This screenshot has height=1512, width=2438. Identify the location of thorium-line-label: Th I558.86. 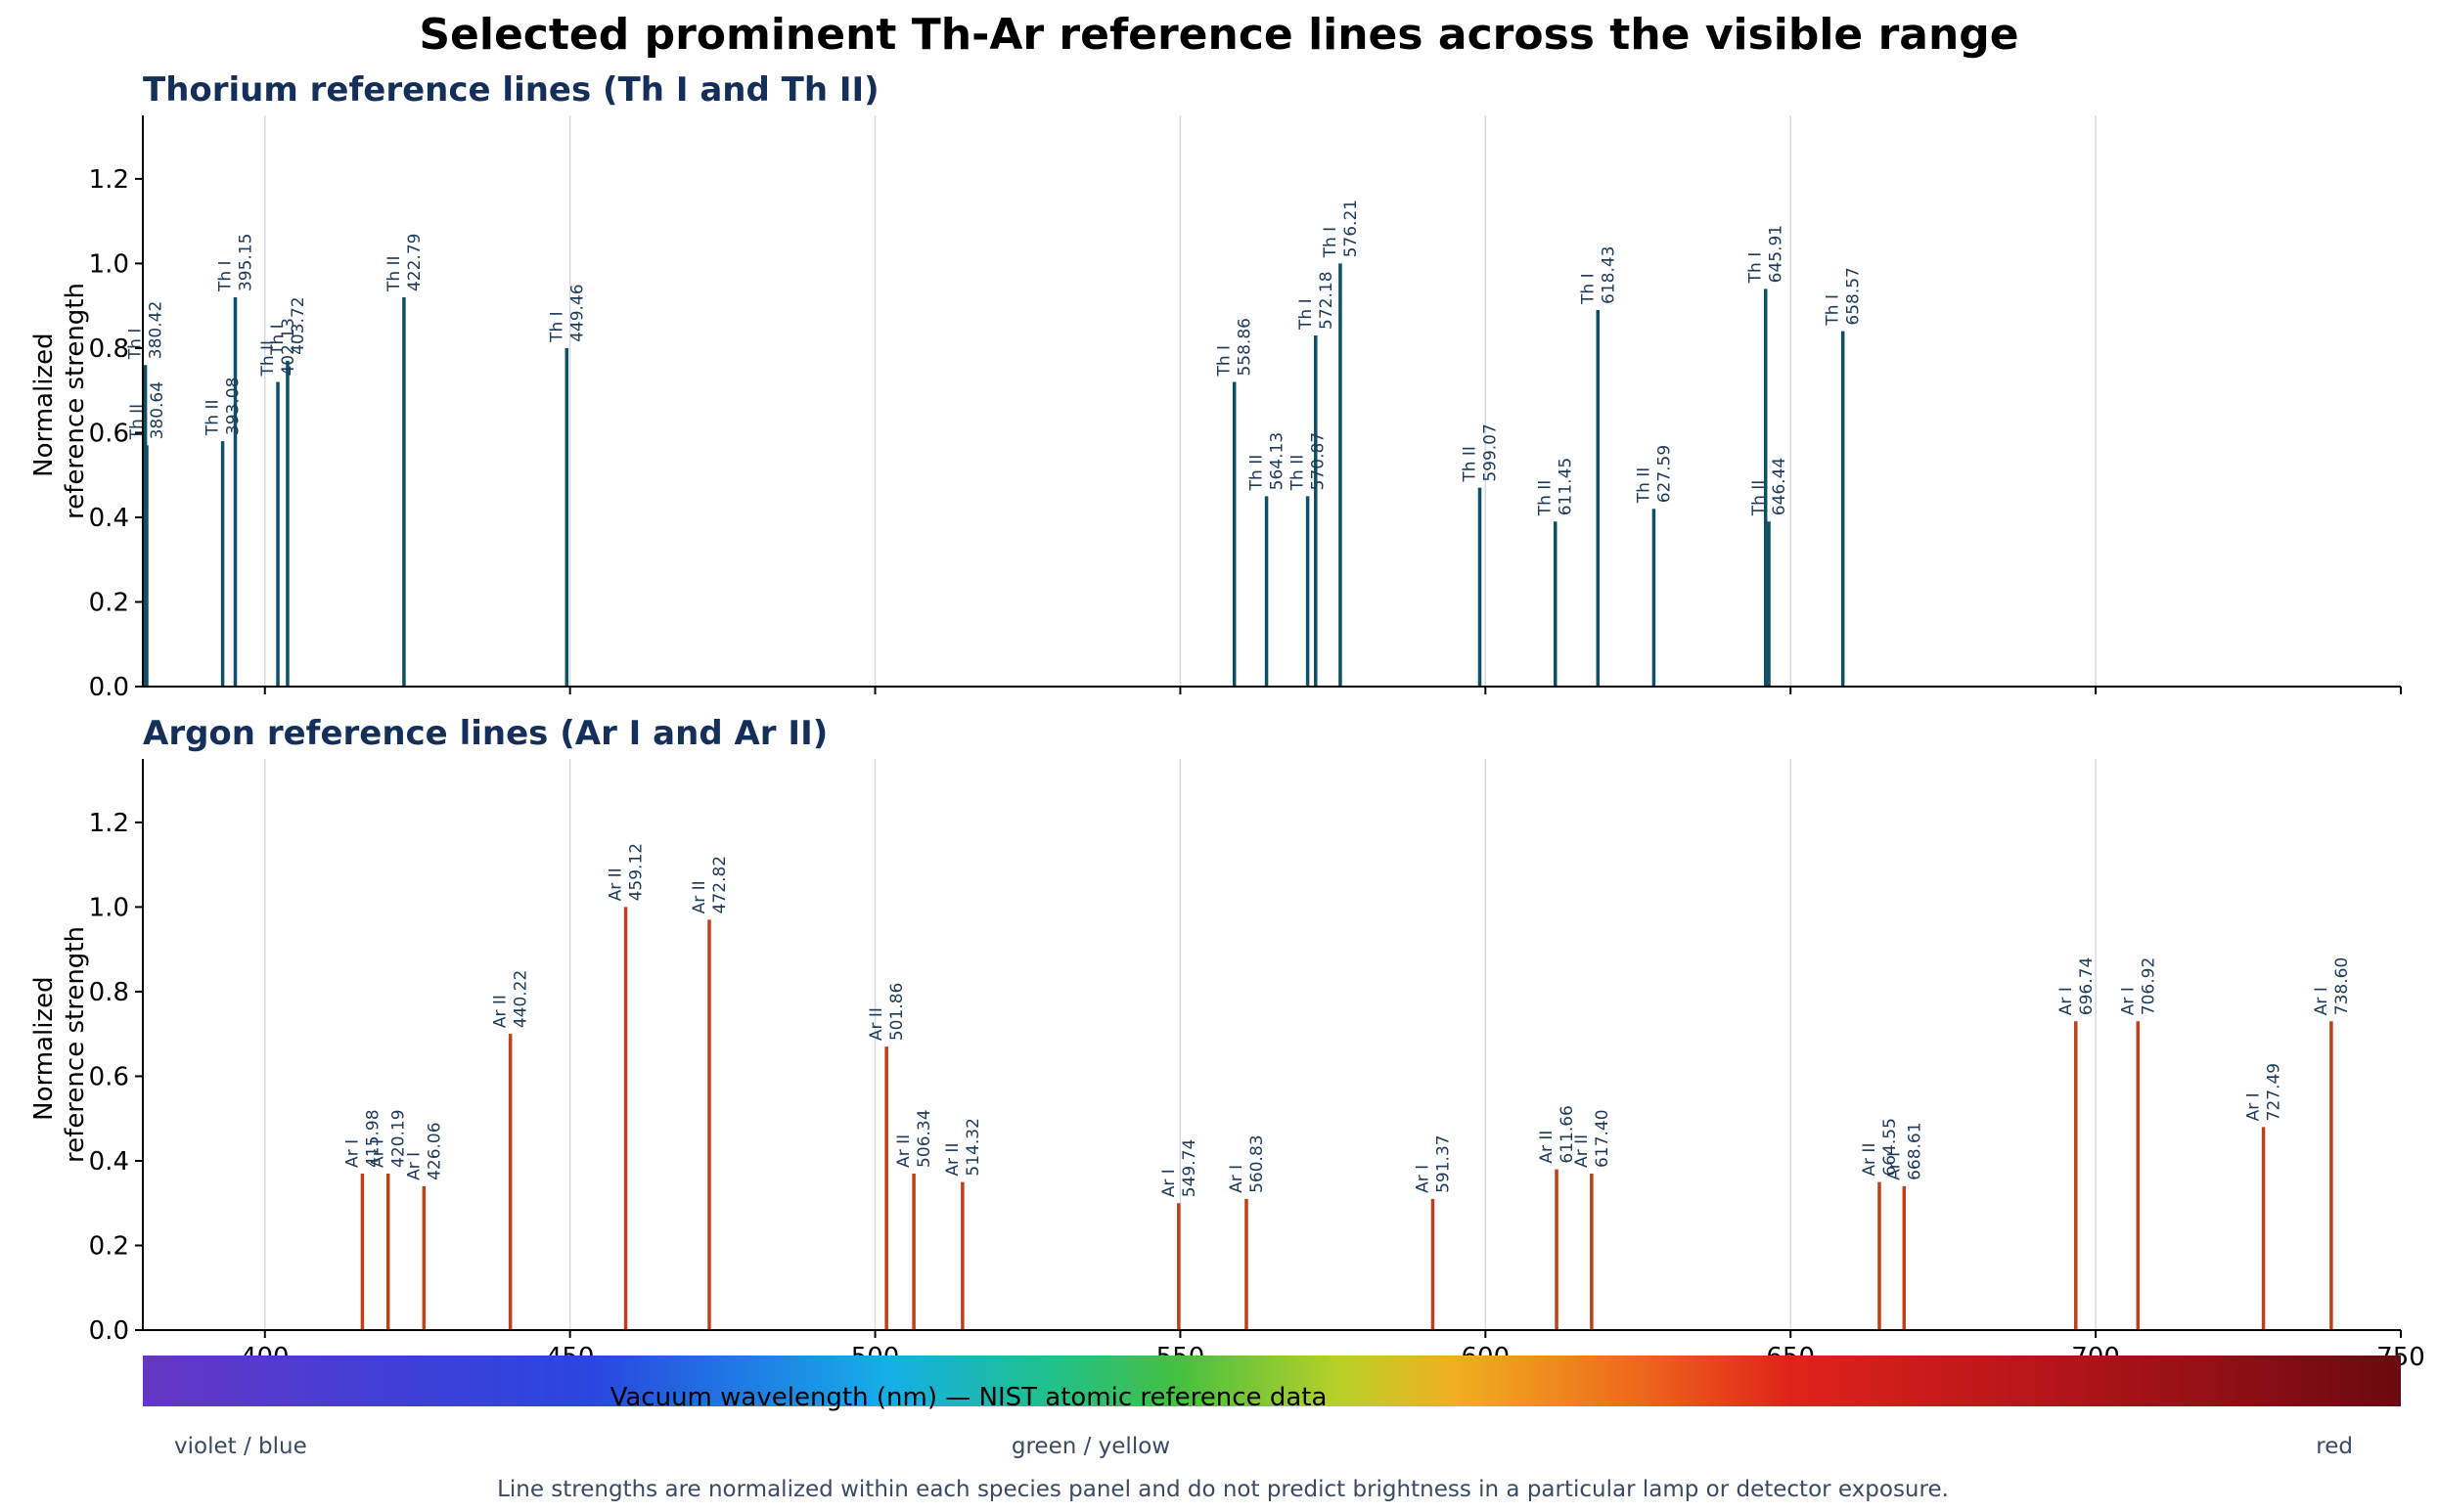
(1235, 348).